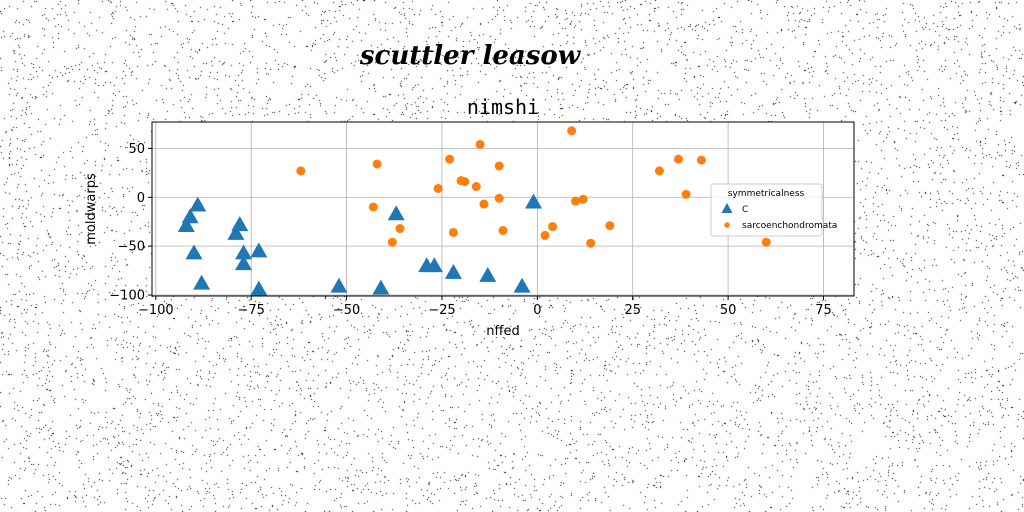 This screenshot has width=1024, height=512. What do you see at coordinates (346, 310) in the screenshot?
I see `x-tick-label: −50` at bounding box center [346, 310].